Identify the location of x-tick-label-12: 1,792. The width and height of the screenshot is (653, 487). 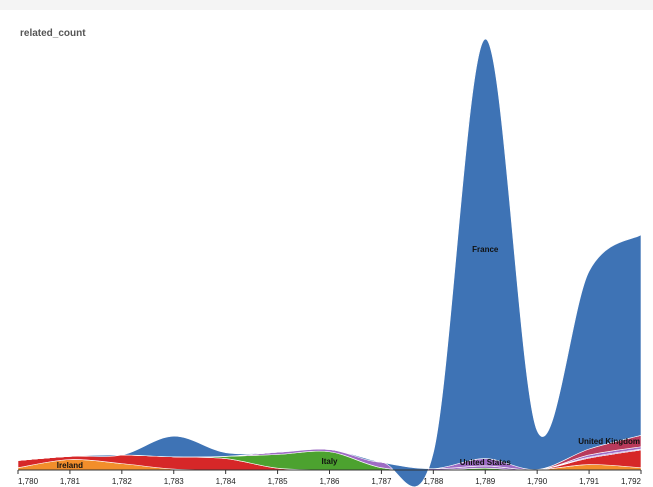
(631, 481).